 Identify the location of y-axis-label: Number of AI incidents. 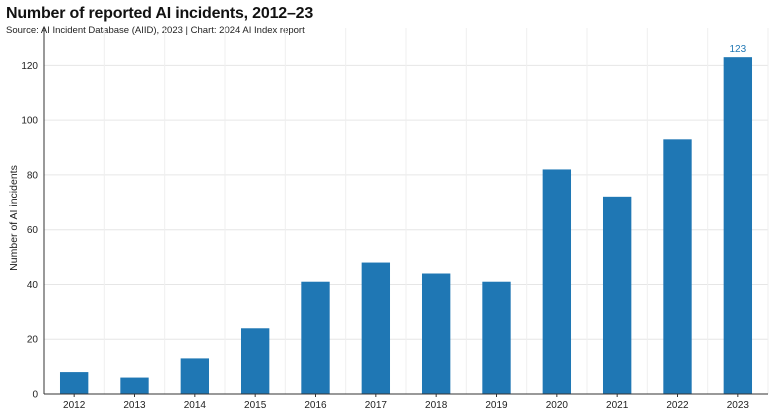
(14, 218).